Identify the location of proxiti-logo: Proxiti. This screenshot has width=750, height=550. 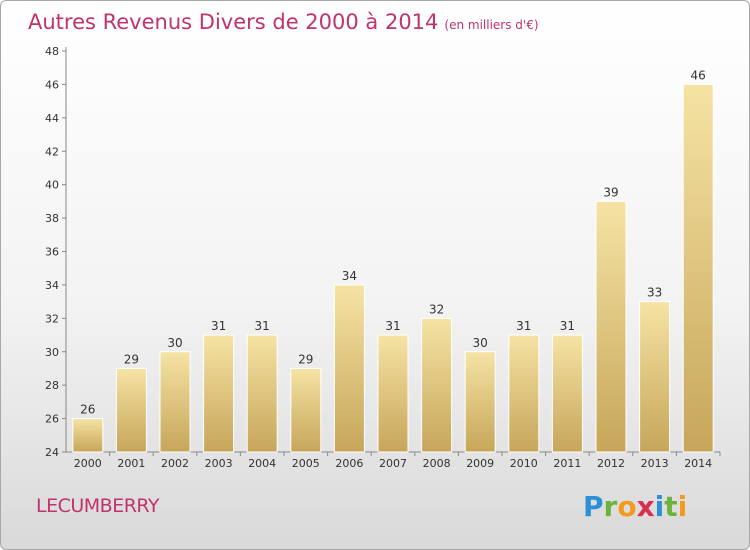
(635, 506).